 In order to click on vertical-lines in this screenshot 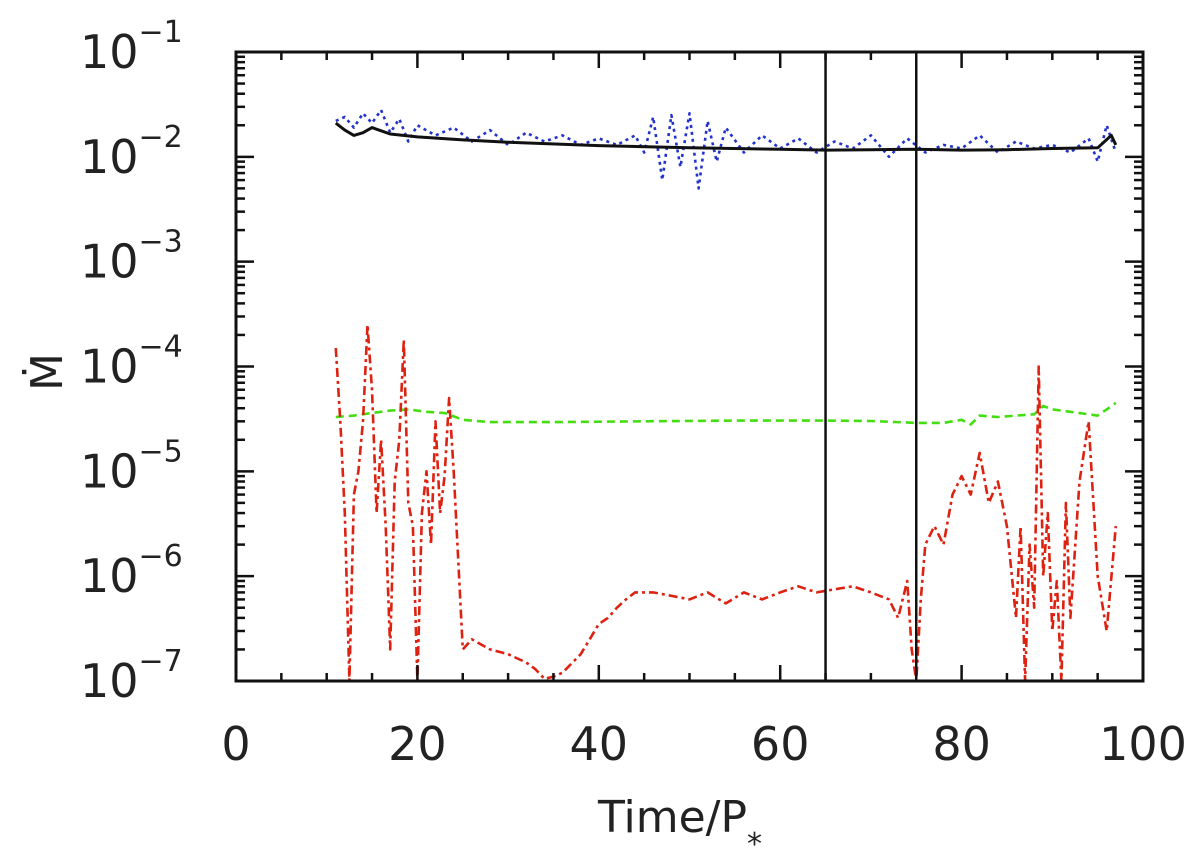, I will do `click(871, 366)`.